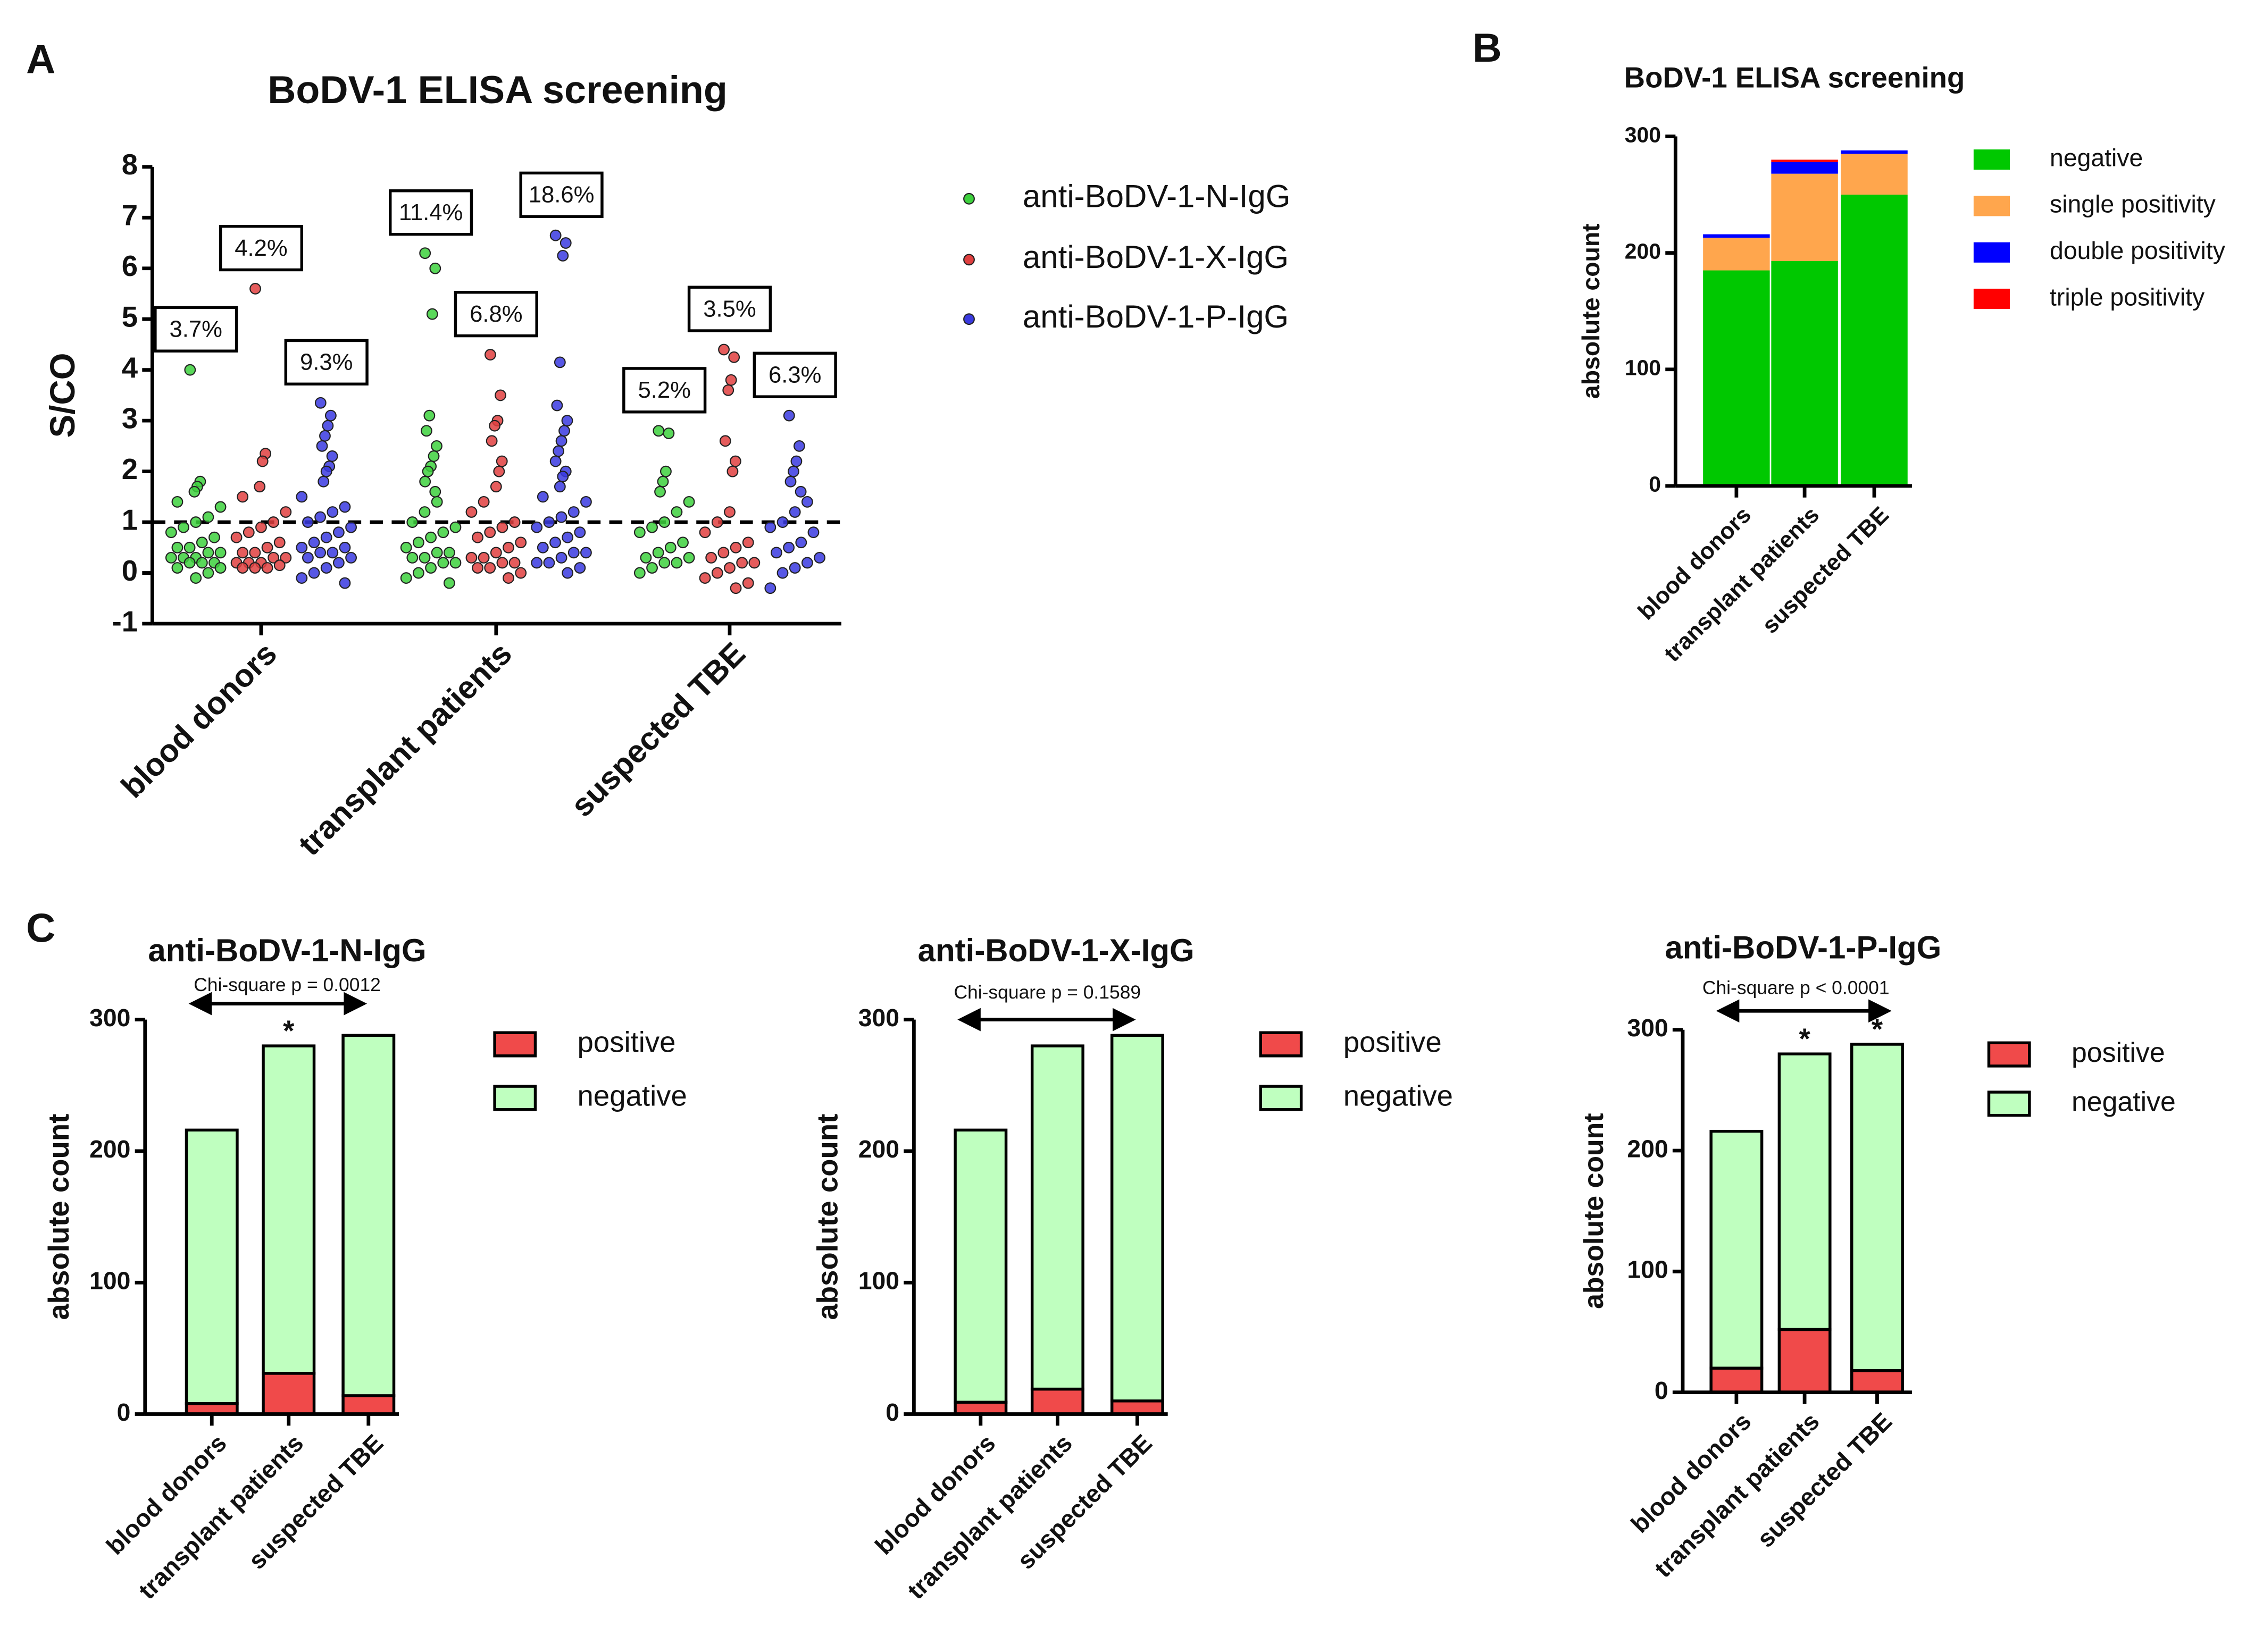 This screenshot has height=1652, width=2263. I want to click on y-tick-label: 100, so click(1643, 368).